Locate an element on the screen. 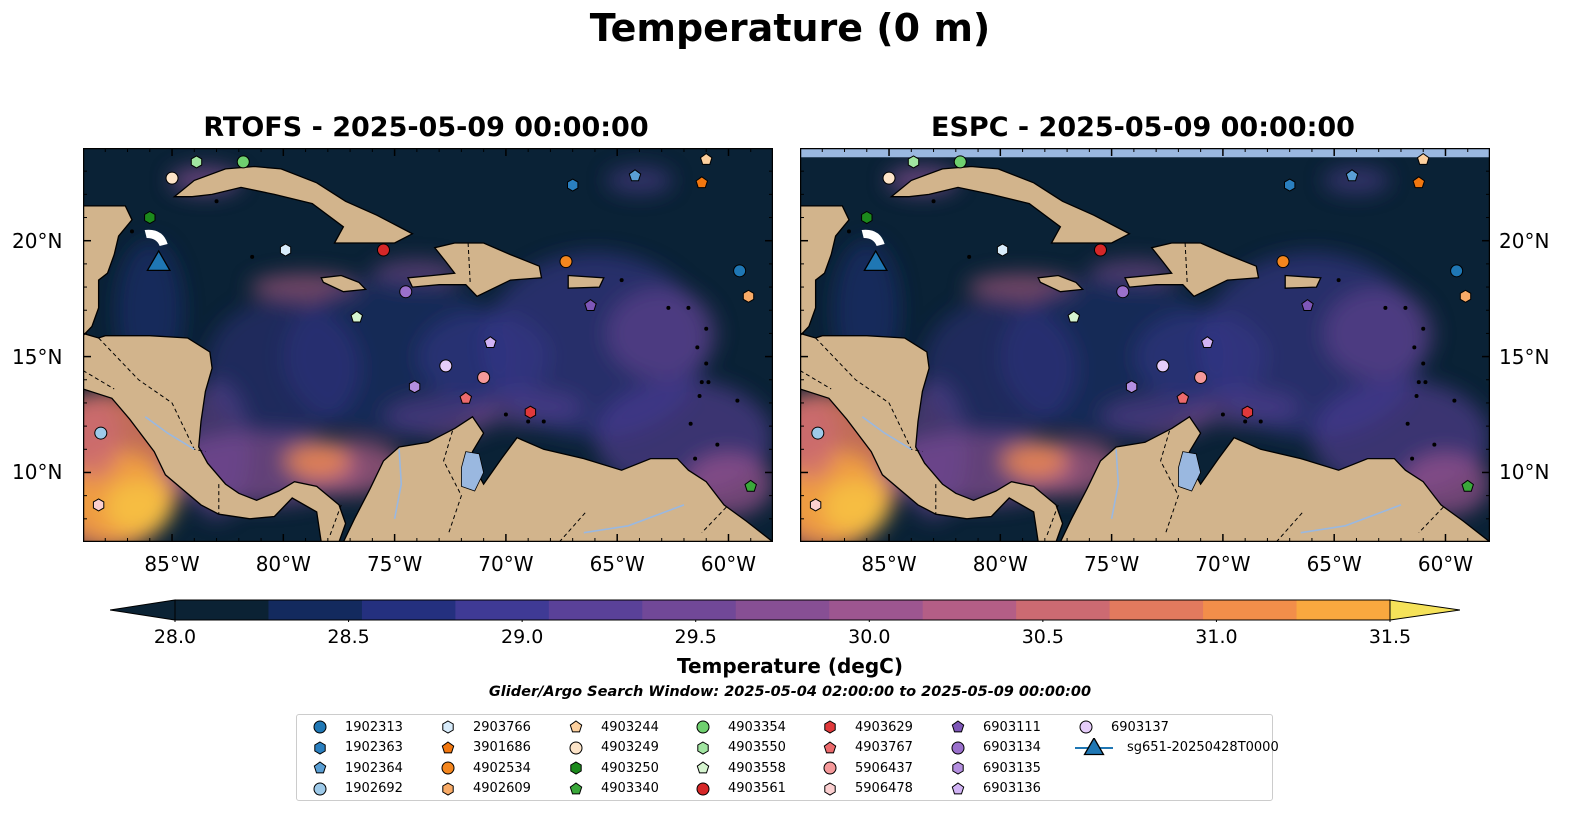  land-jamaica is located at coordinates (1061, 283).